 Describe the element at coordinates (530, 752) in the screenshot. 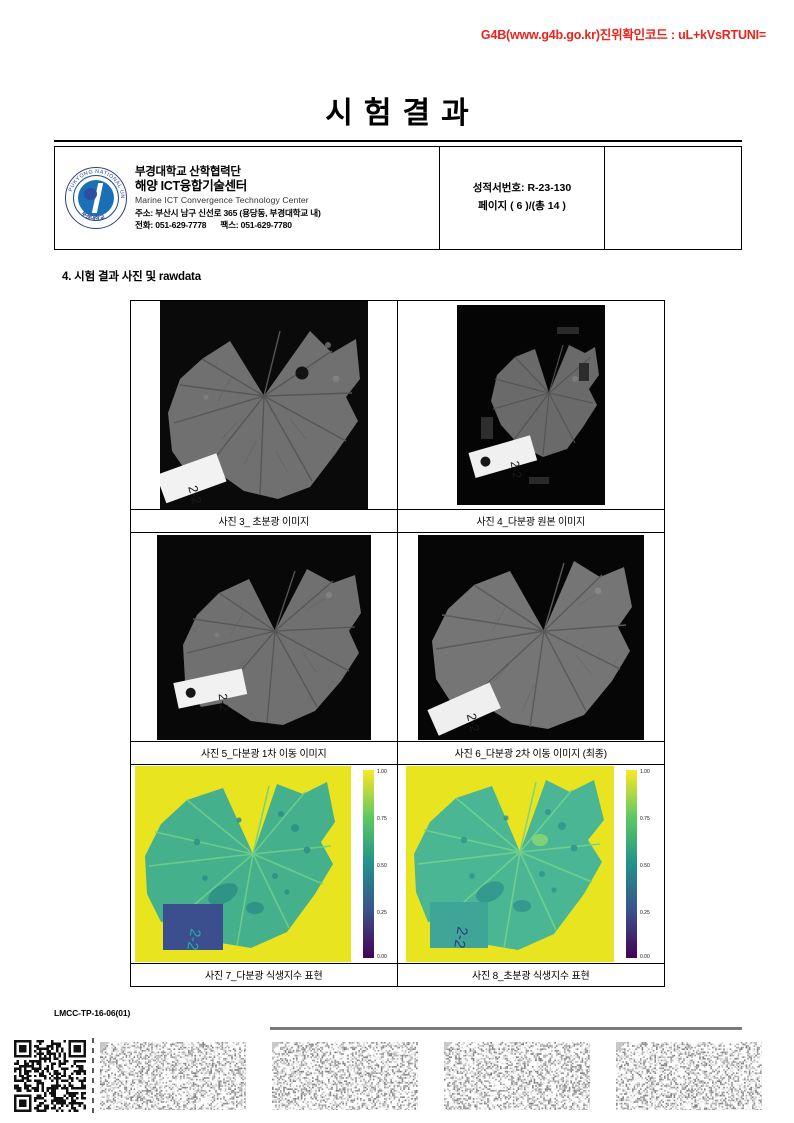

I see `photo-6-caption: 사진 6_다분광 2차 이동 이미지 (최종)` at that location.